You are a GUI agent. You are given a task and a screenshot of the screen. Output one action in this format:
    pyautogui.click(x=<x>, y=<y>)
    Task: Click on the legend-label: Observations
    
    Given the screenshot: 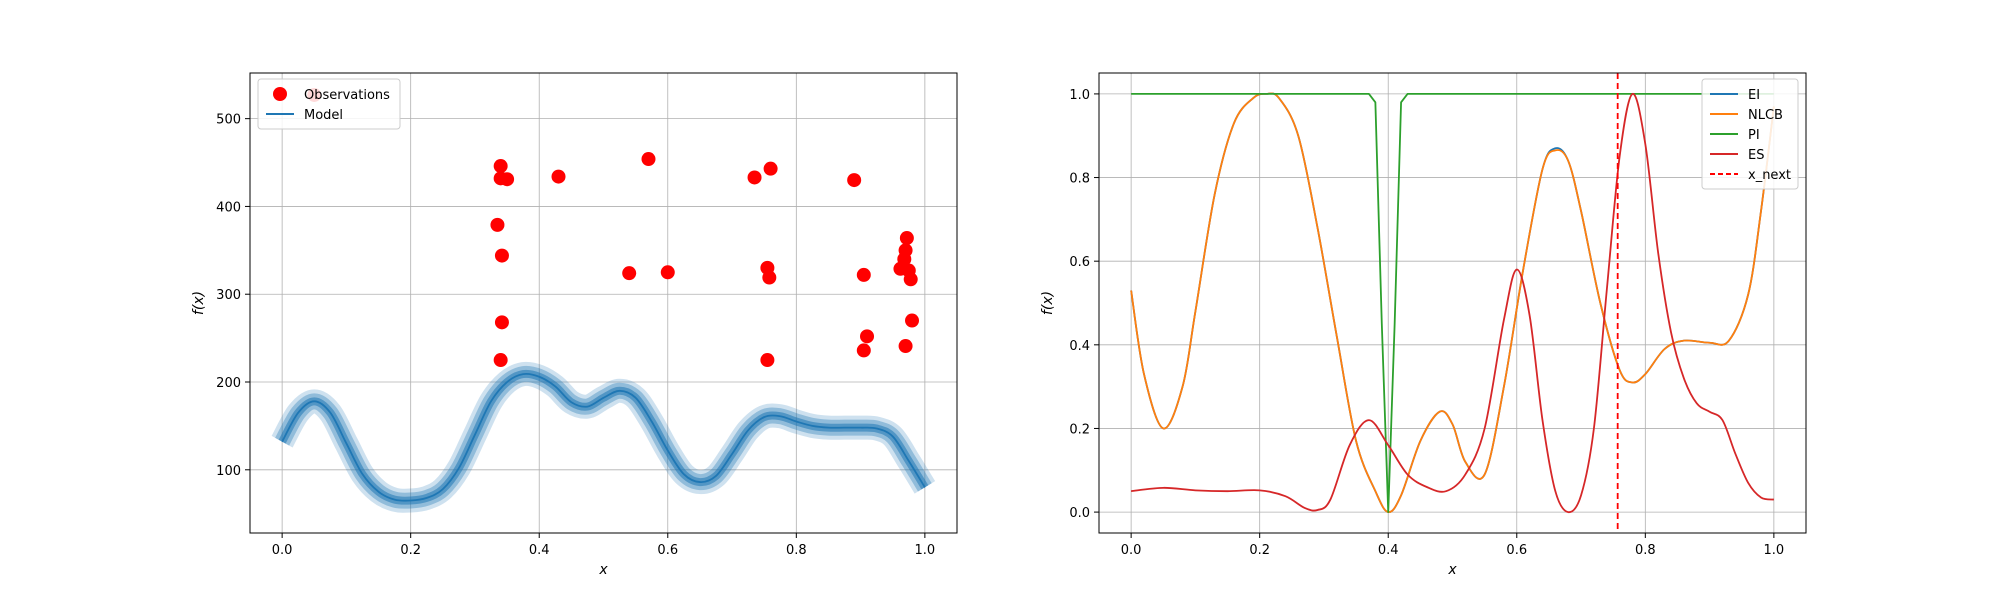 What is the action you would take?
    pyautogui.click(x=347, y=95)
    